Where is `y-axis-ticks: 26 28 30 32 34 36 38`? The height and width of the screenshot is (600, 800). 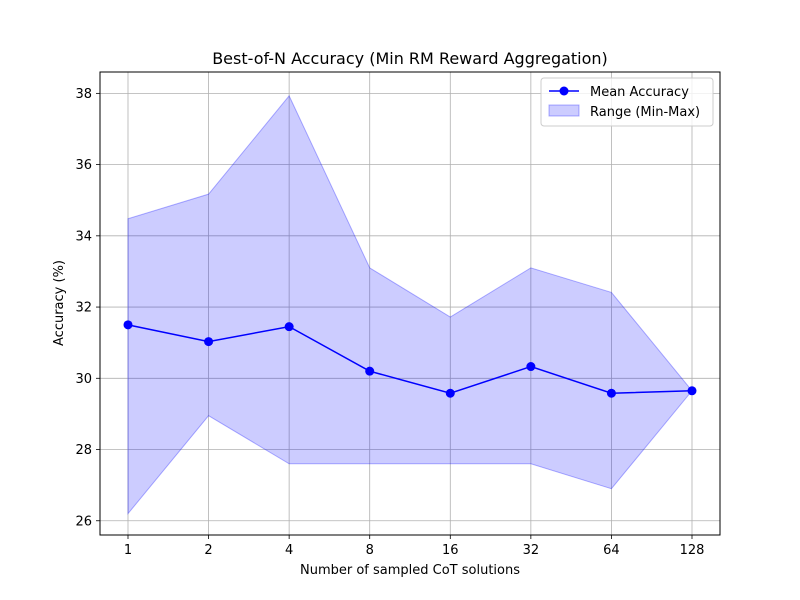
y-axis-ticks: 26 28 30 32 34 36 38 is located at coordinates (87, 308).